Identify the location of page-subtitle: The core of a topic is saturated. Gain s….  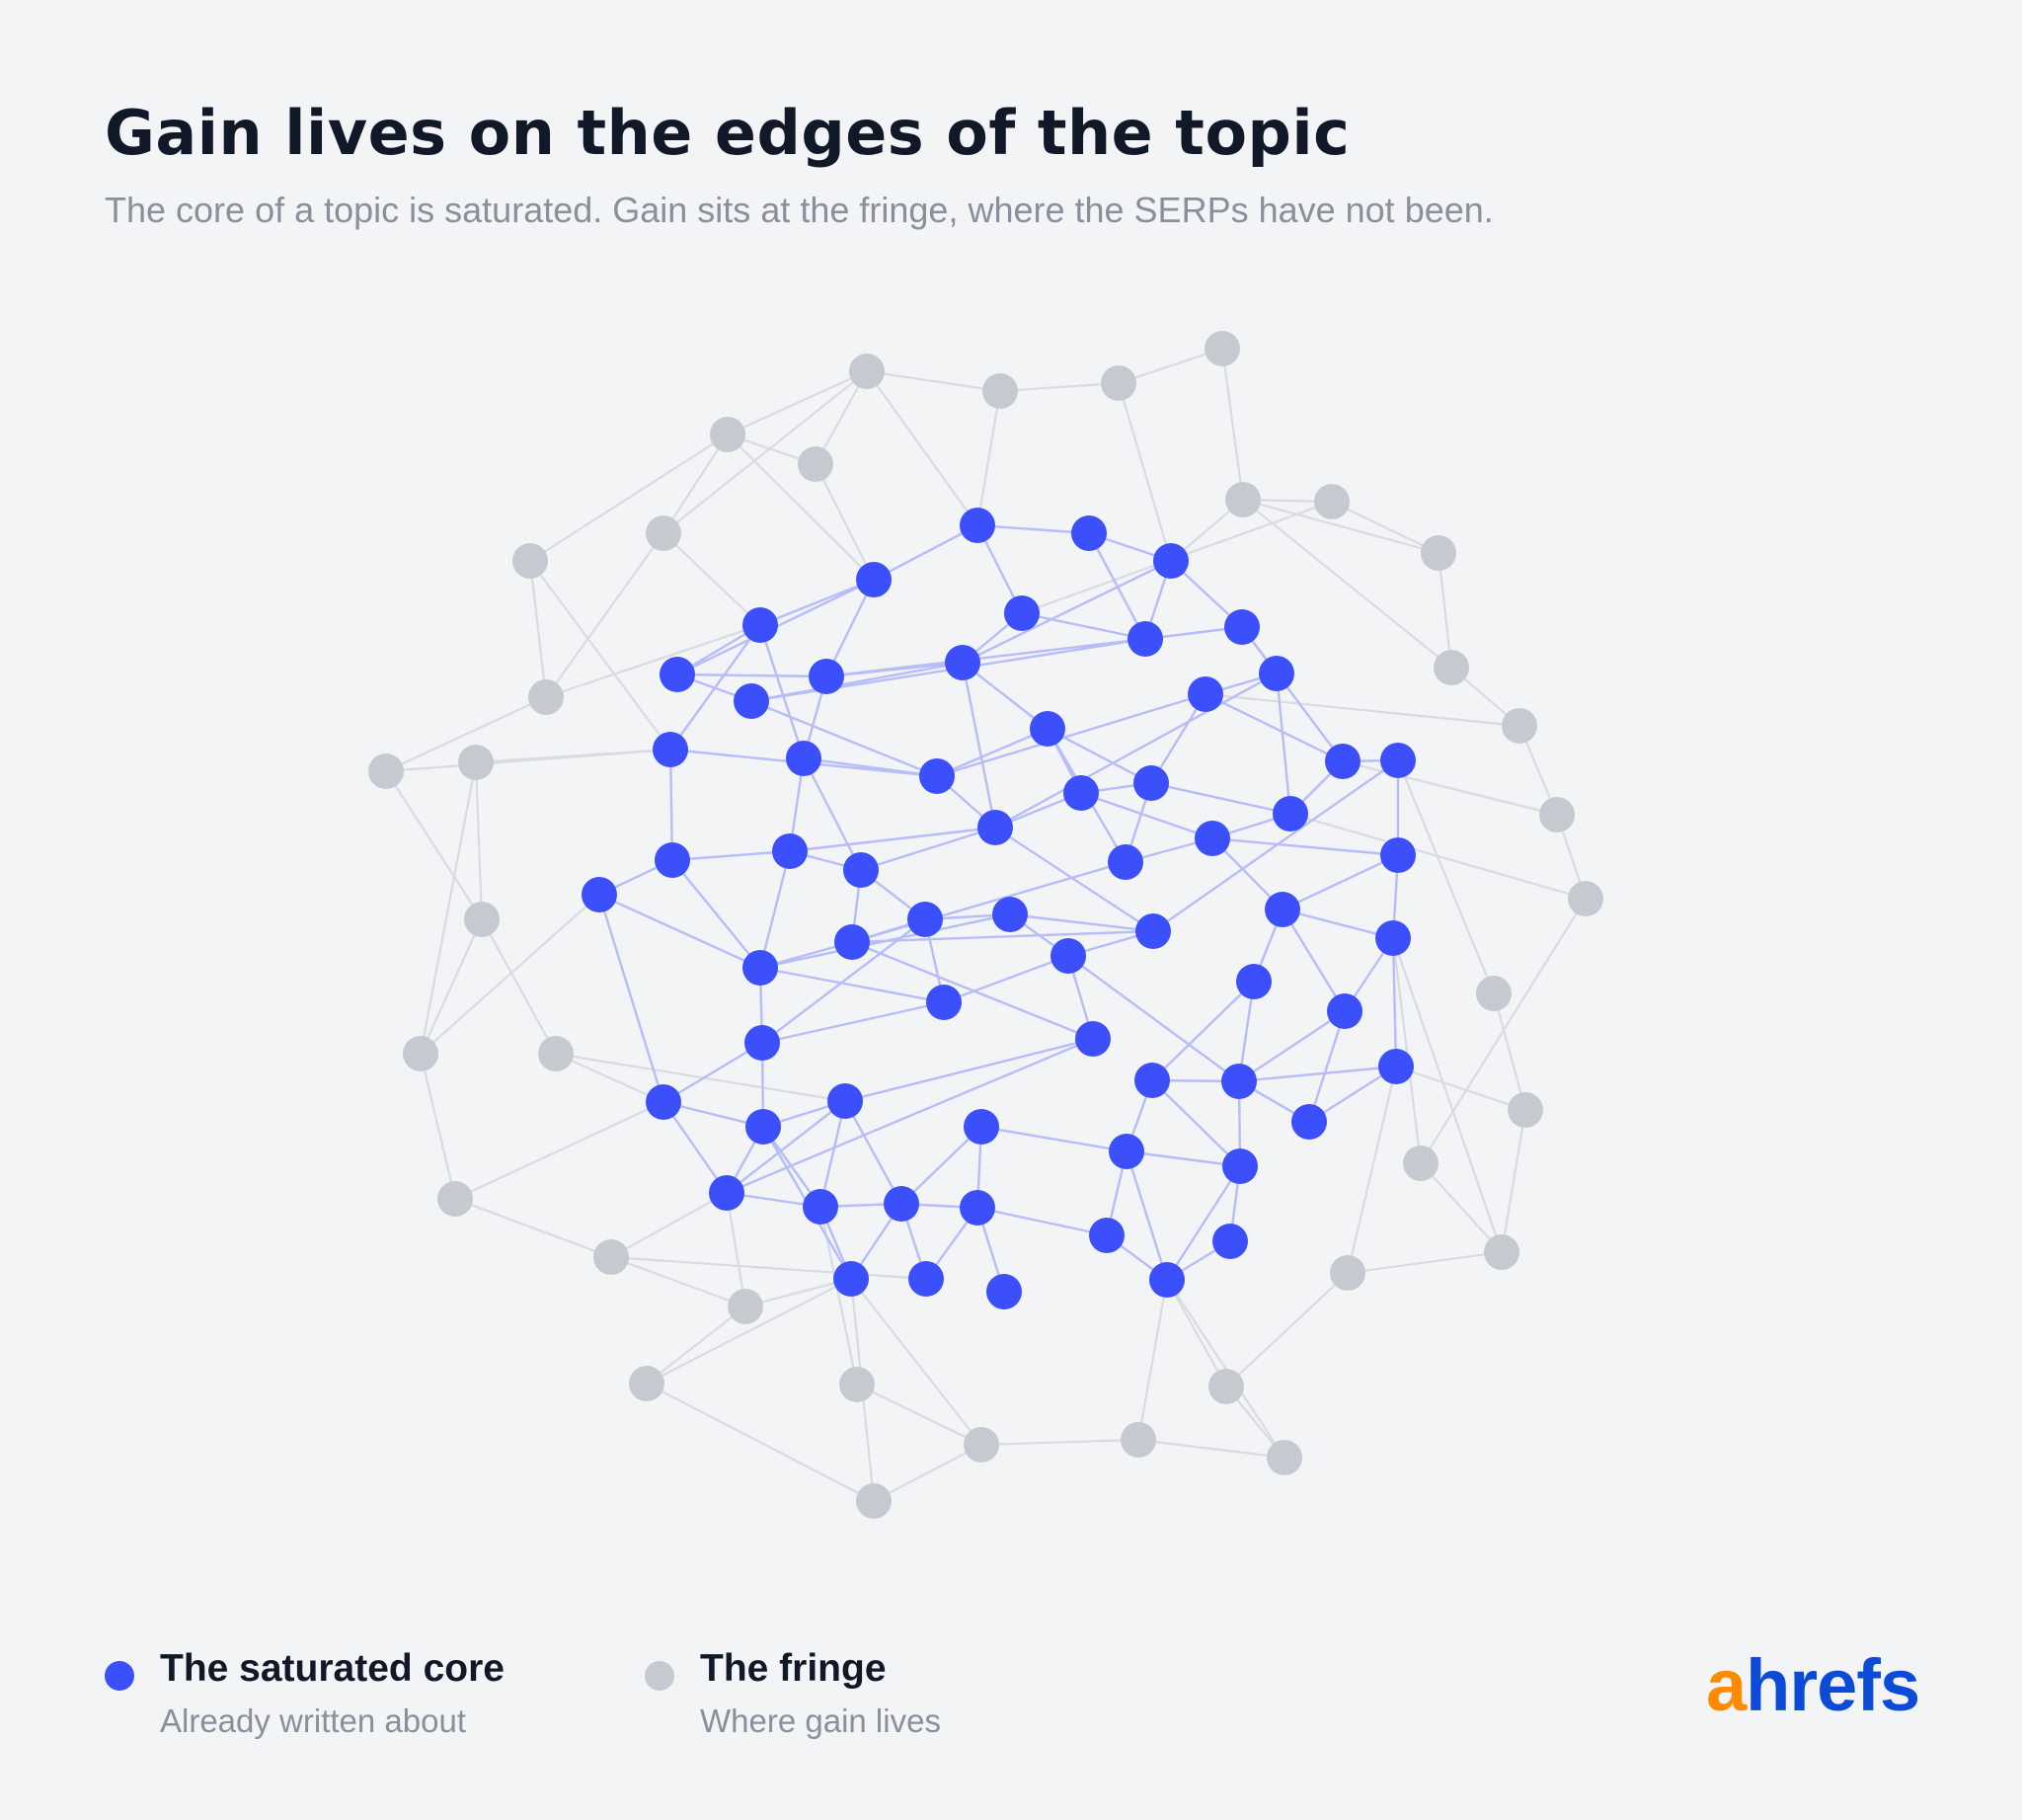
(799, 210).